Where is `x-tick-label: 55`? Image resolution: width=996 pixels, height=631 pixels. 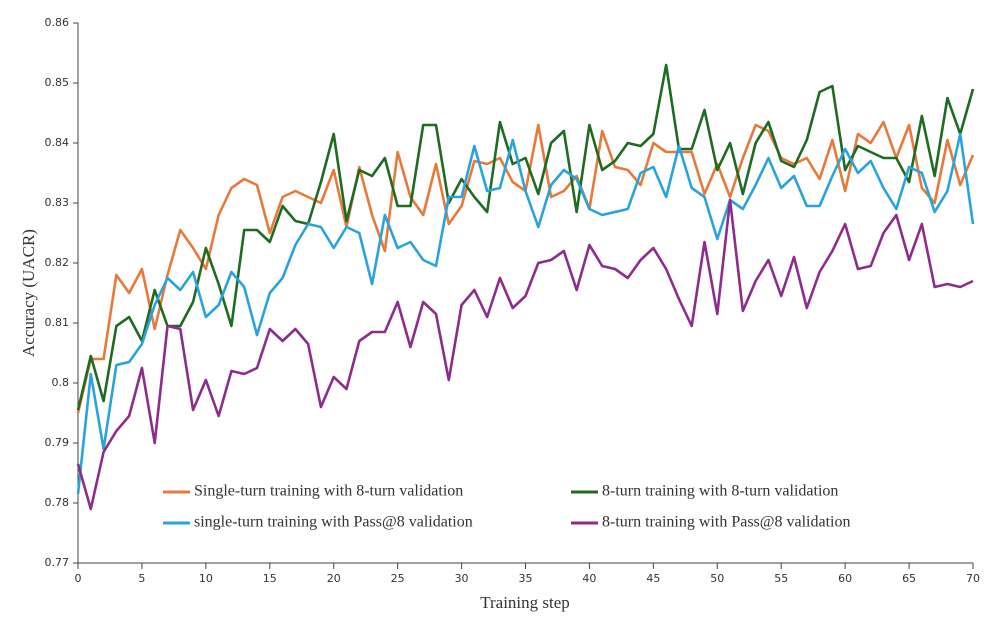
x-tick-label: 55 is located at coordinates (781, 578).